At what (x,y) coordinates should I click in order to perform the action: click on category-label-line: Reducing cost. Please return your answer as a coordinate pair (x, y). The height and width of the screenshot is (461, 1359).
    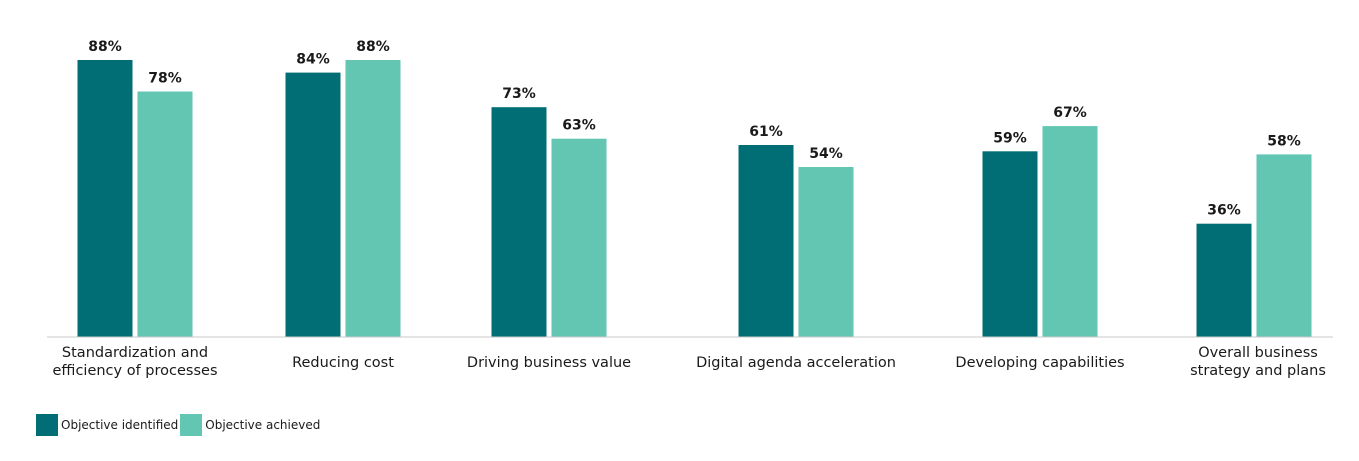
    Looking at the image, I should click on (343, 363).